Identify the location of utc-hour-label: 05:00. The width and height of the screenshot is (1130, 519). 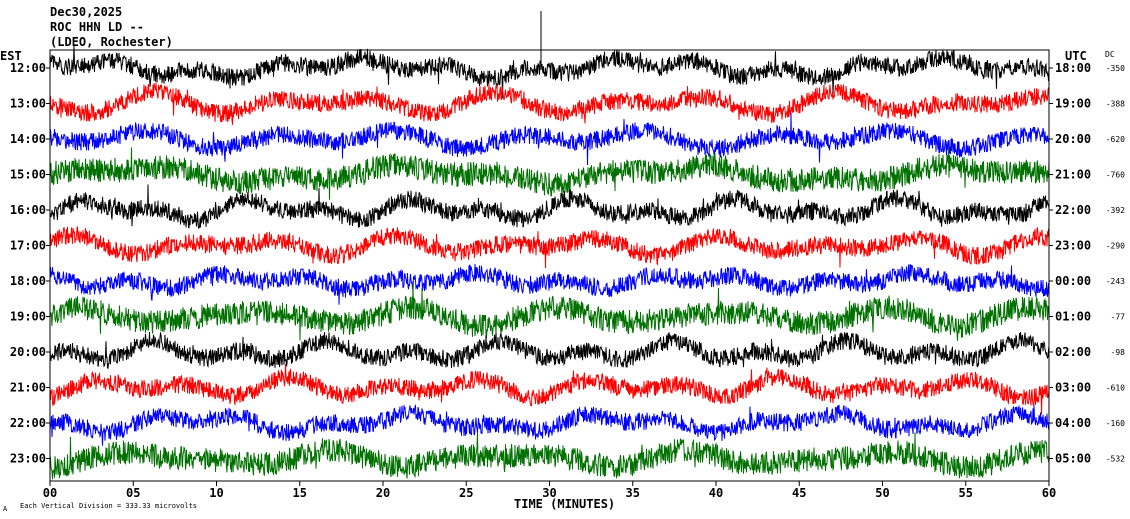
(1073, 459).